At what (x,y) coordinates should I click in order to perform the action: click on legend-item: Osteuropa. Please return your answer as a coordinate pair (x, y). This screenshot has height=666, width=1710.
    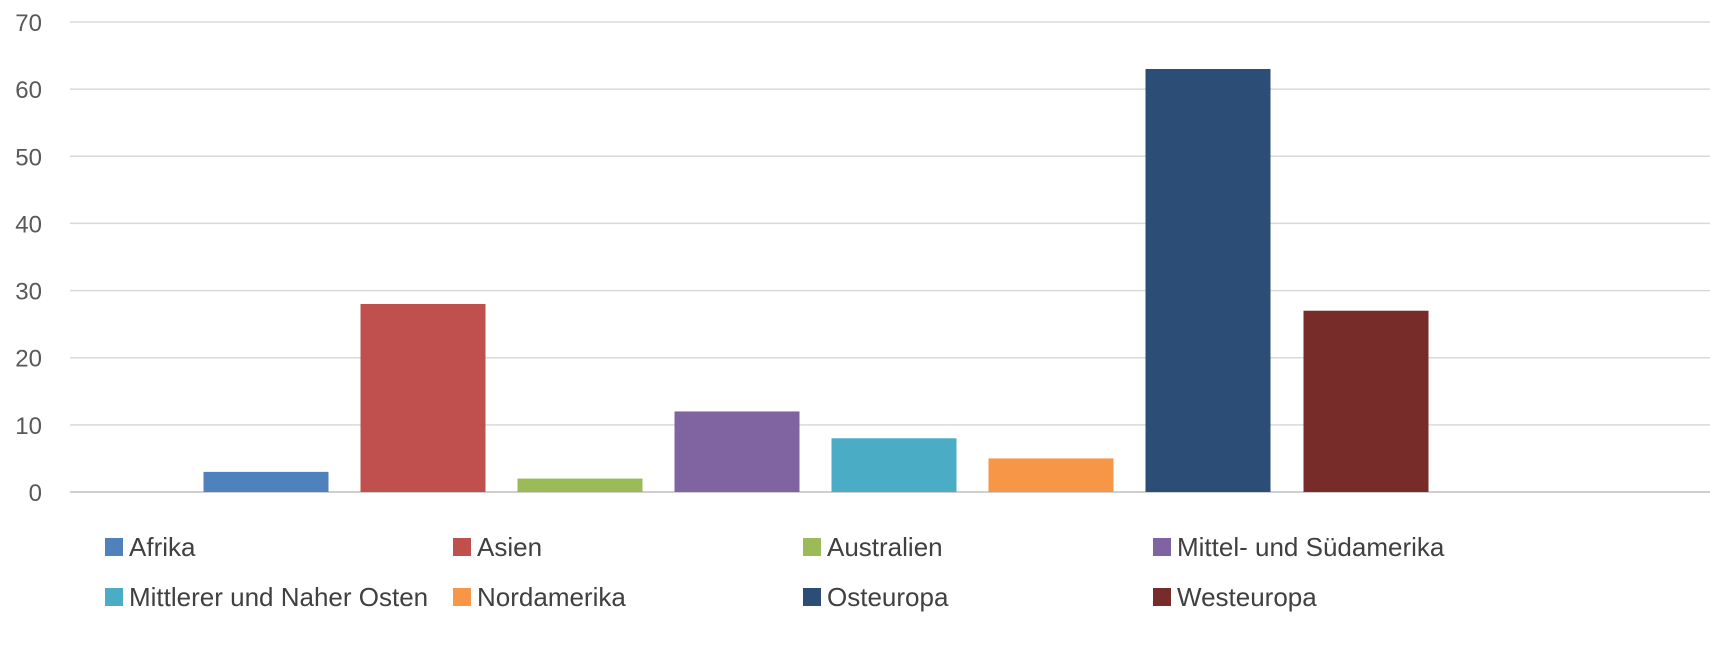
    Looking at the image, I should click on (876, 597).